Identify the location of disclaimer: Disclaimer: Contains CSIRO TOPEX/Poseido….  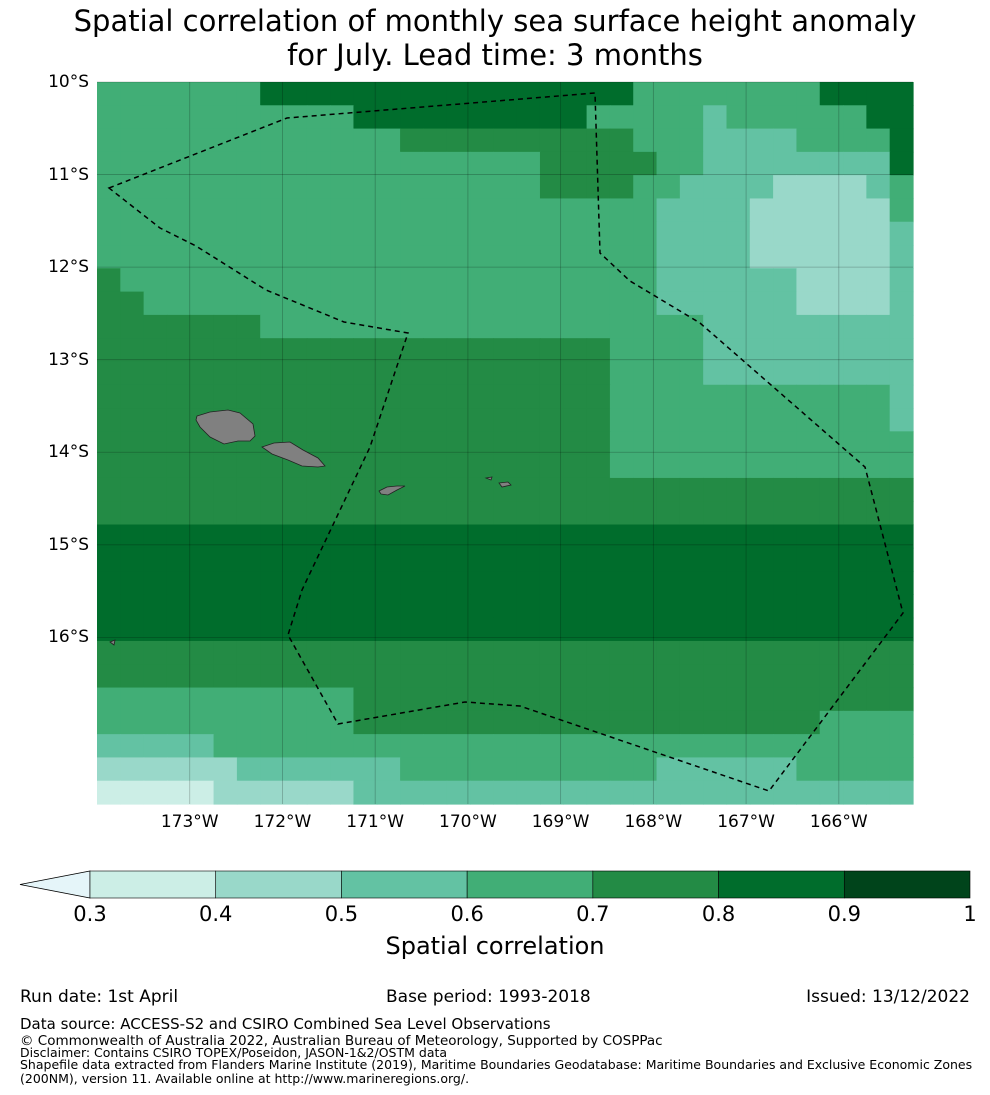
(234, 1052).